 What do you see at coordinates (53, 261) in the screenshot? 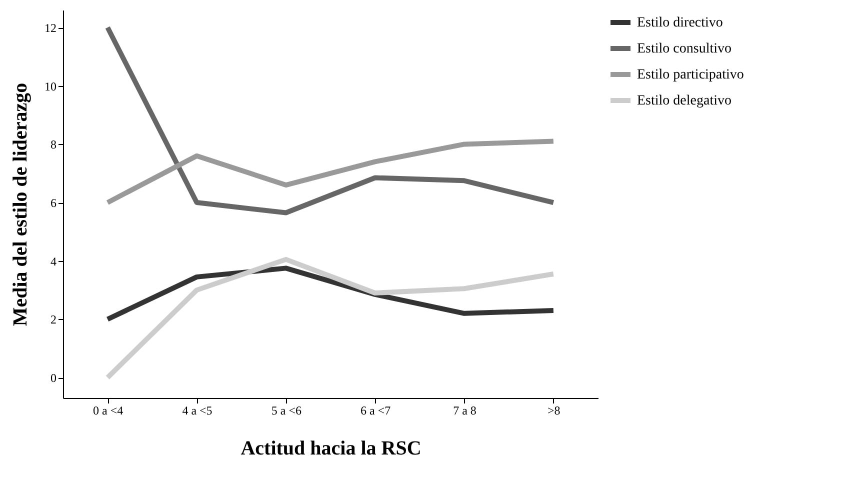
I see `y-tick-label: 4` at bounding box center [53, 261].